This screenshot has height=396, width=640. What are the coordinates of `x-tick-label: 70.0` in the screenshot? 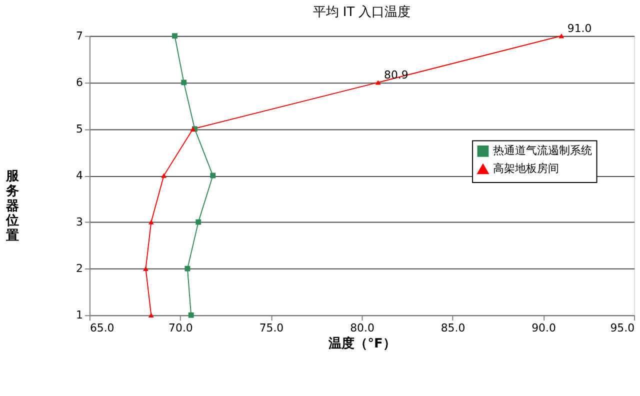 It's located at (180, 328).